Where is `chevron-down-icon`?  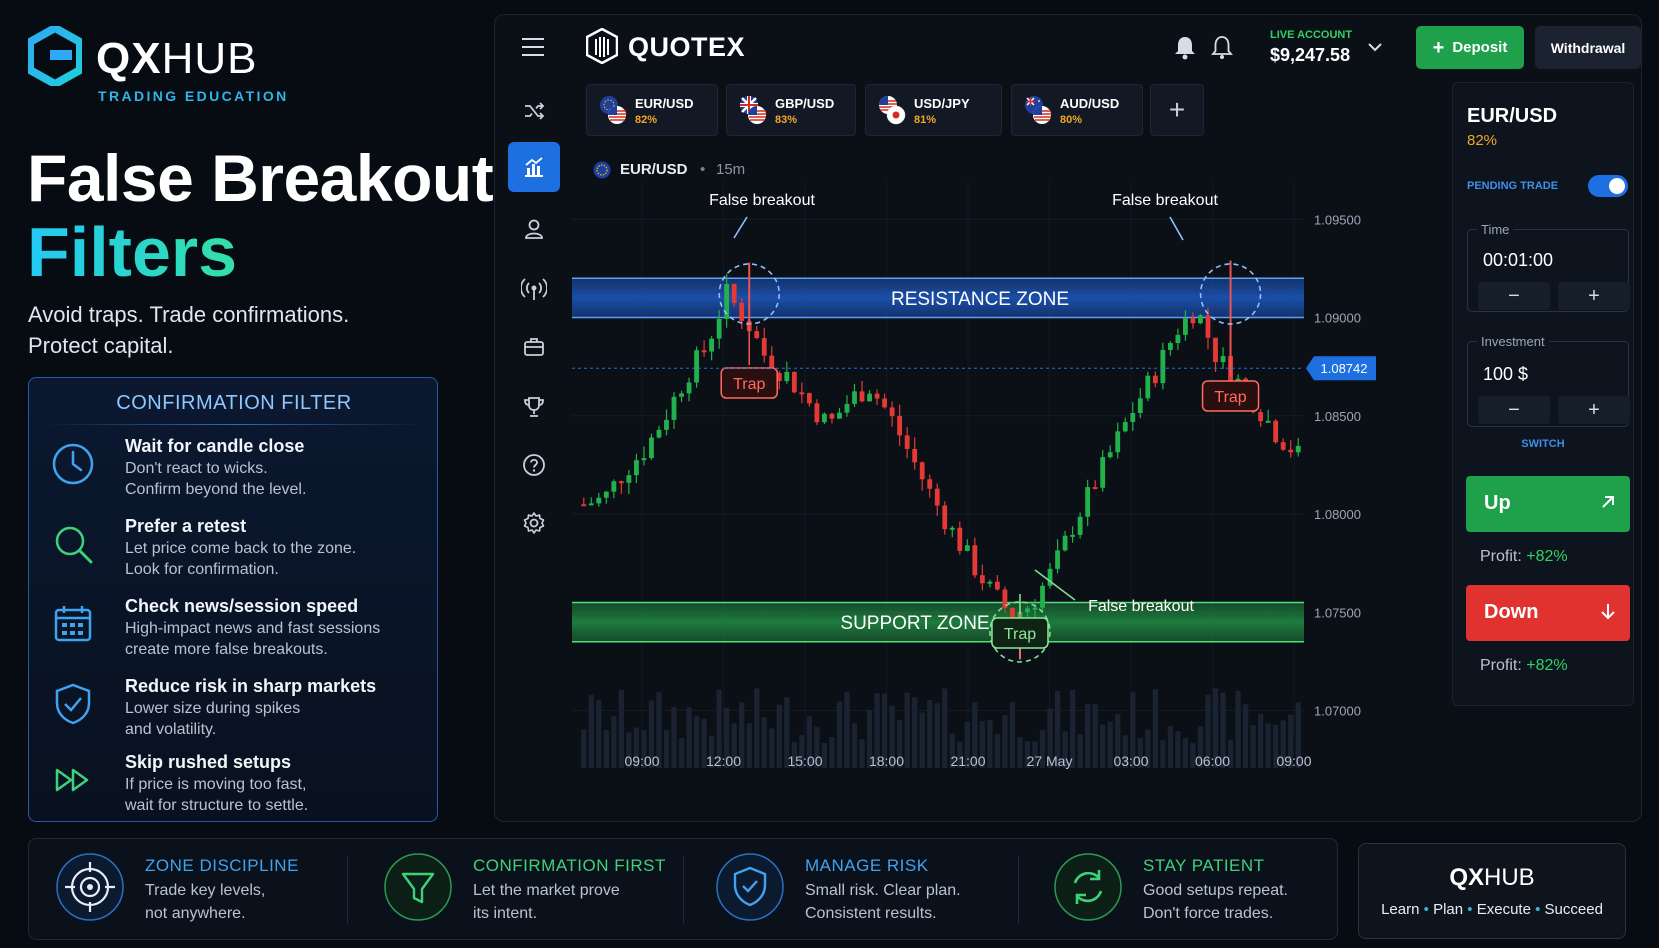
chevron-down-icon is located at coordinates (1375, 47).